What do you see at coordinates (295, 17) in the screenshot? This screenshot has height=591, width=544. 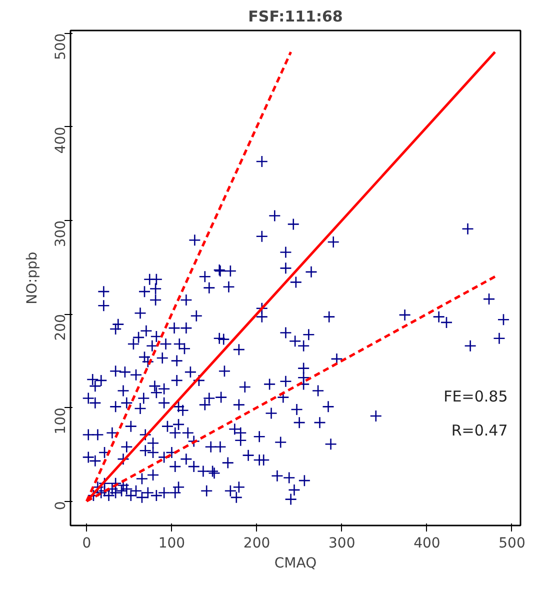 I see `chart-title: FSF:111:68` at bounding box center [295, 17].